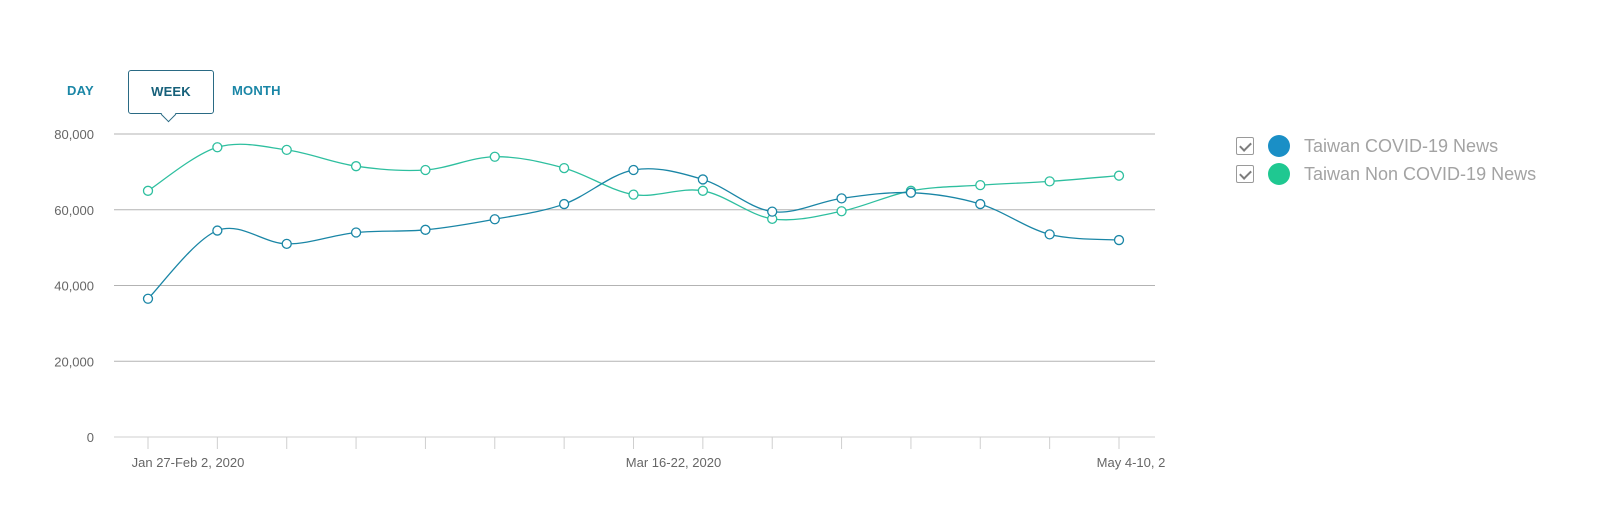 This screenshot has width=1602, height=531. I want to click on legend-swatch-covid, so click(1279, 146).